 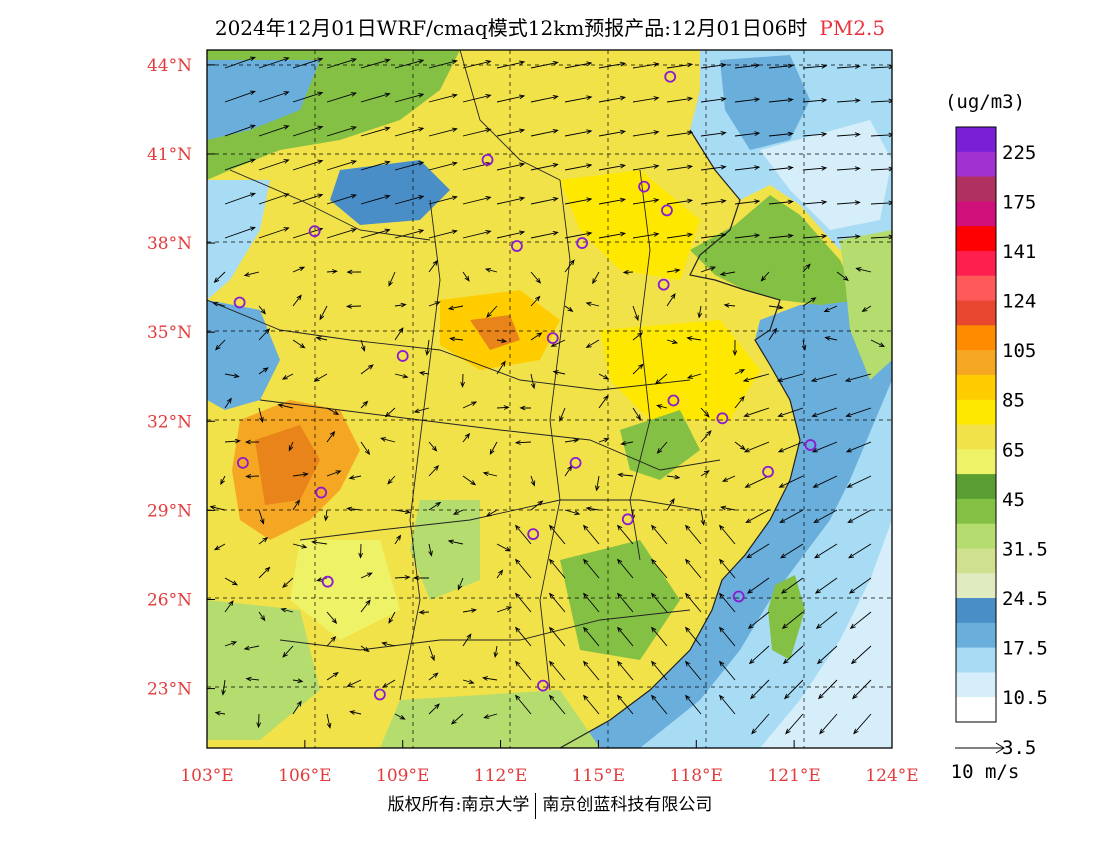 I want to click on colorbar-label: 65, so click(x=1013, y=450).